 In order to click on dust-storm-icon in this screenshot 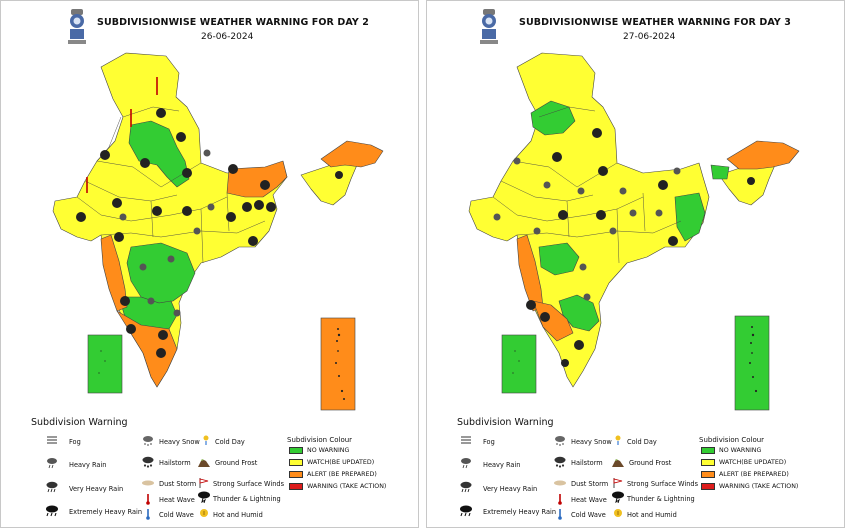, I will do `click(148, 483)`.